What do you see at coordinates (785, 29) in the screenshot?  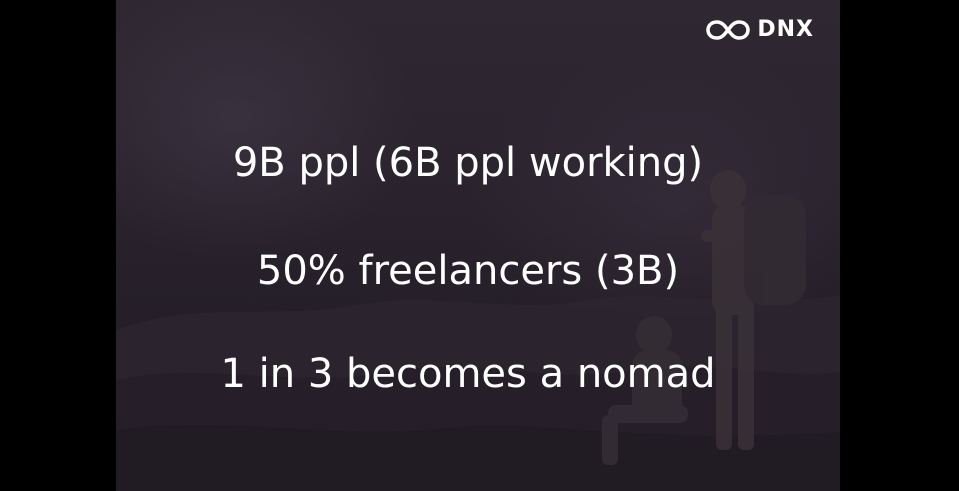 I see `logo-text: DNX` at bounding box center [785, 29].